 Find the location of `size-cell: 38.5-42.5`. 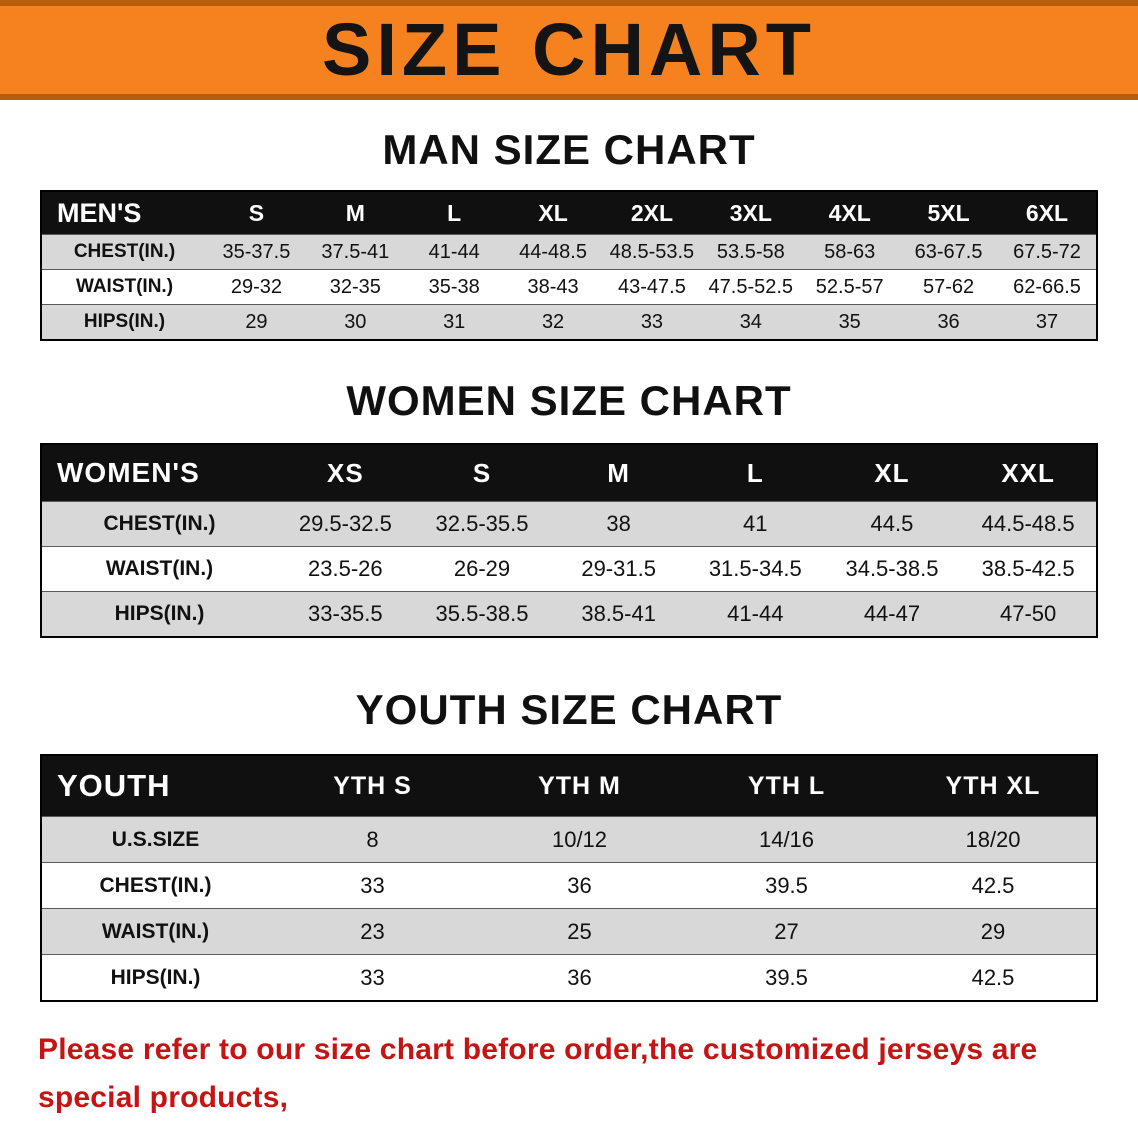

size-cell: 38.5-42.5 is located at coordinates (1028, 568).